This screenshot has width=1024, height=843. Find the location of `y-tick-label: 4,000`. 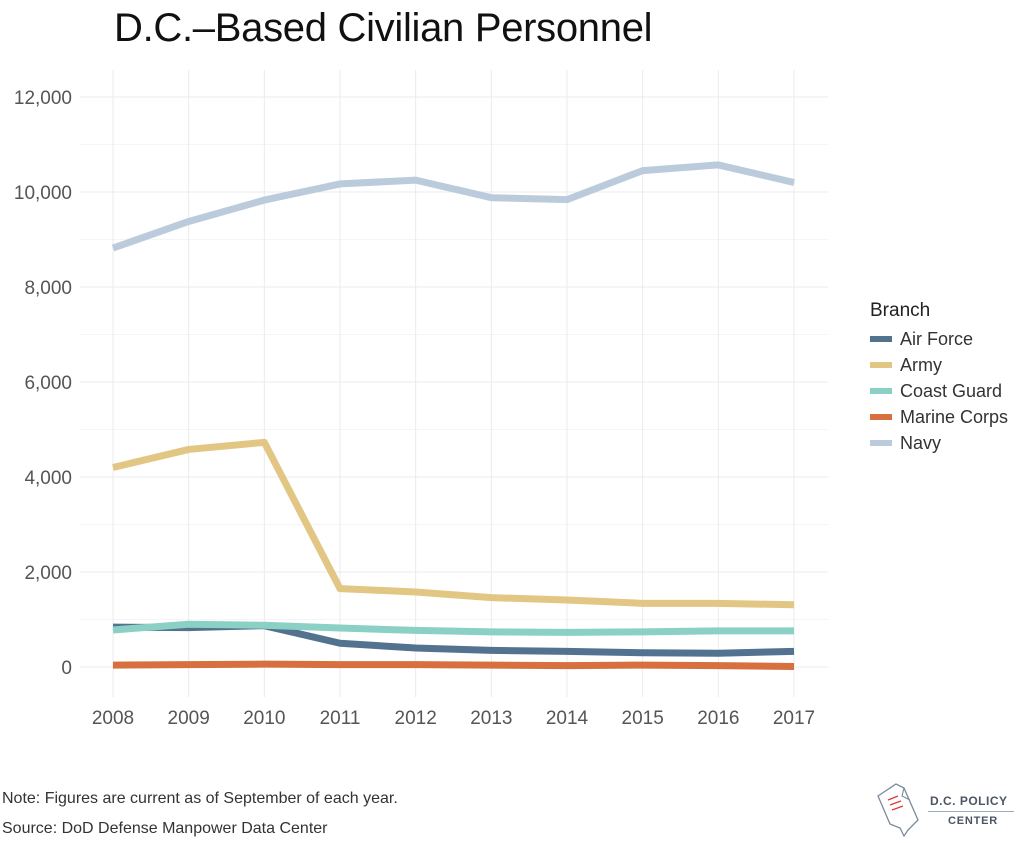

y-tick-label: 4,000 is located at coordinates (48, 478).